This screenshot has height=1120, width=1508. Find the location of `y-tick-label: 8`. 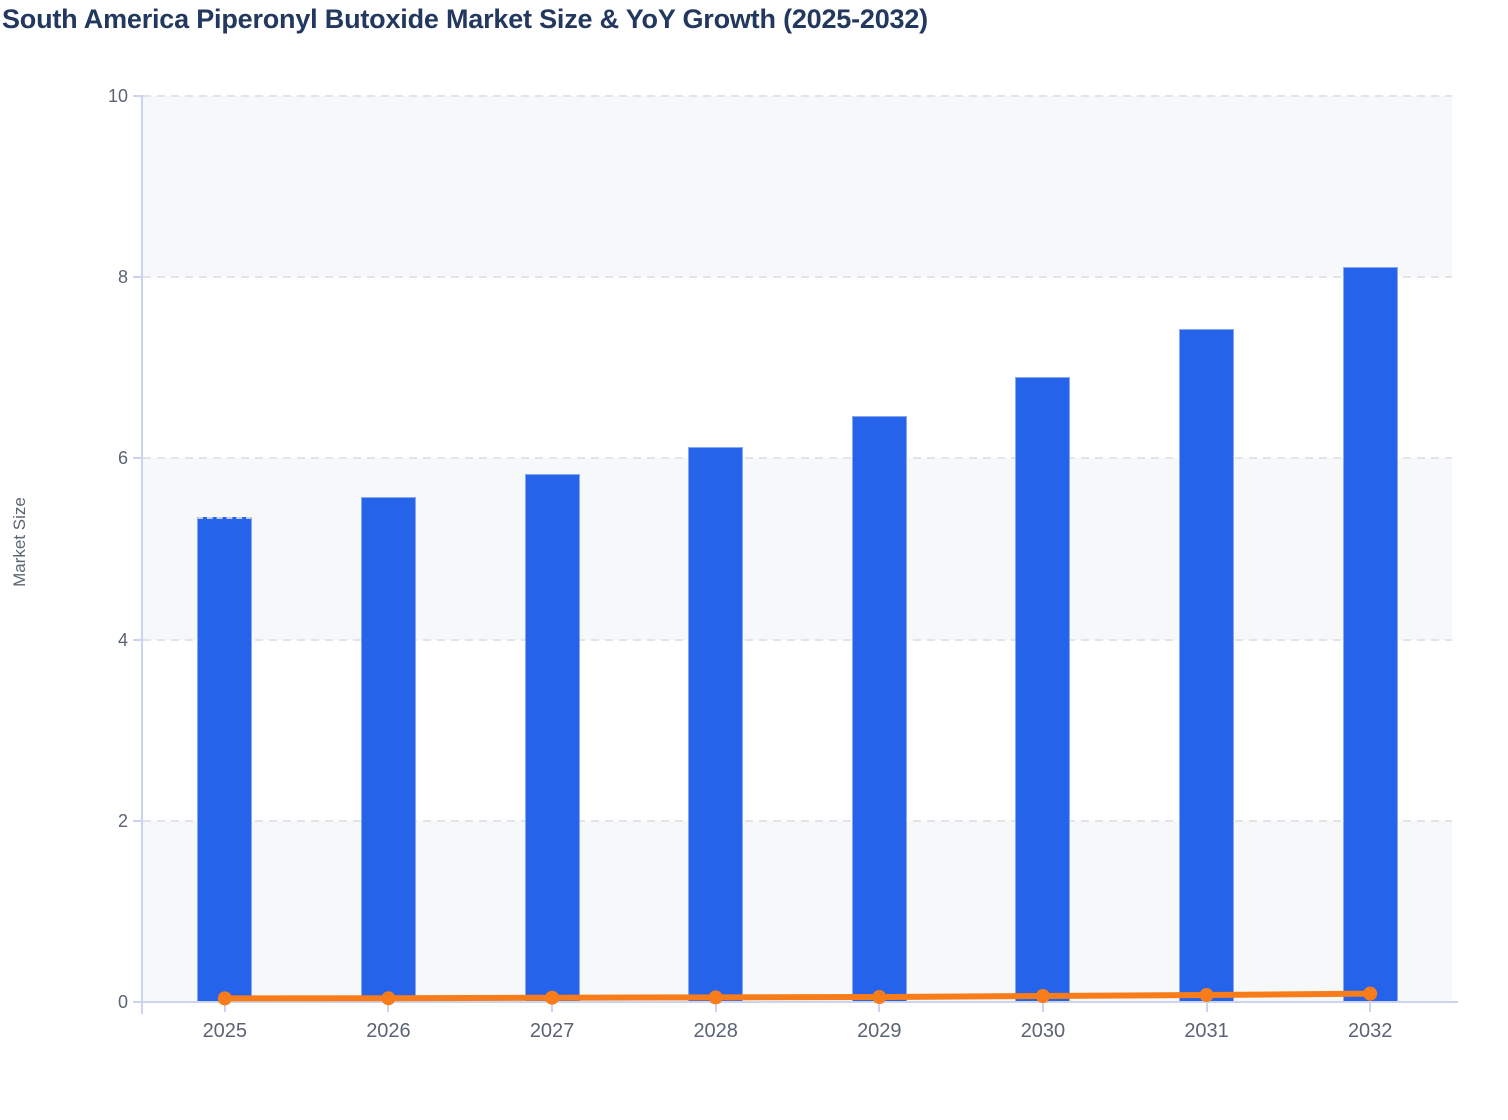

y-tick-label: 8 is located at coordinates (122, 277).